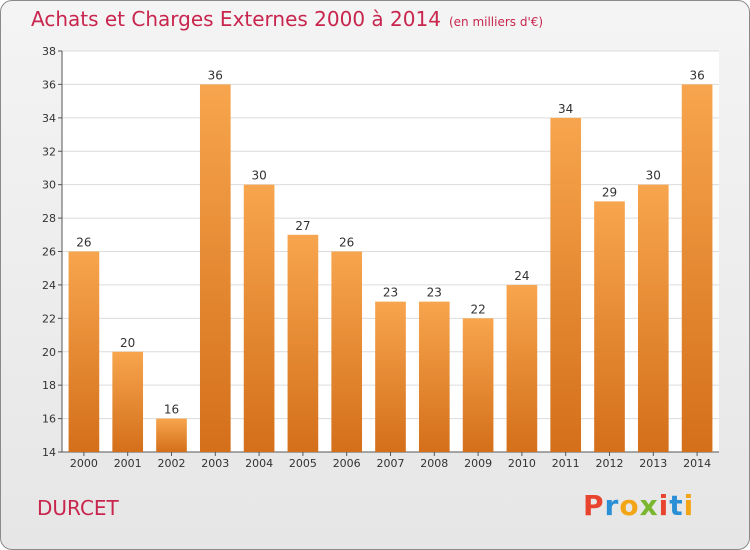 Image resolution: width=750 pixels, height=550 pixels. I want to click on logo-letter: t, so click(676, 505).